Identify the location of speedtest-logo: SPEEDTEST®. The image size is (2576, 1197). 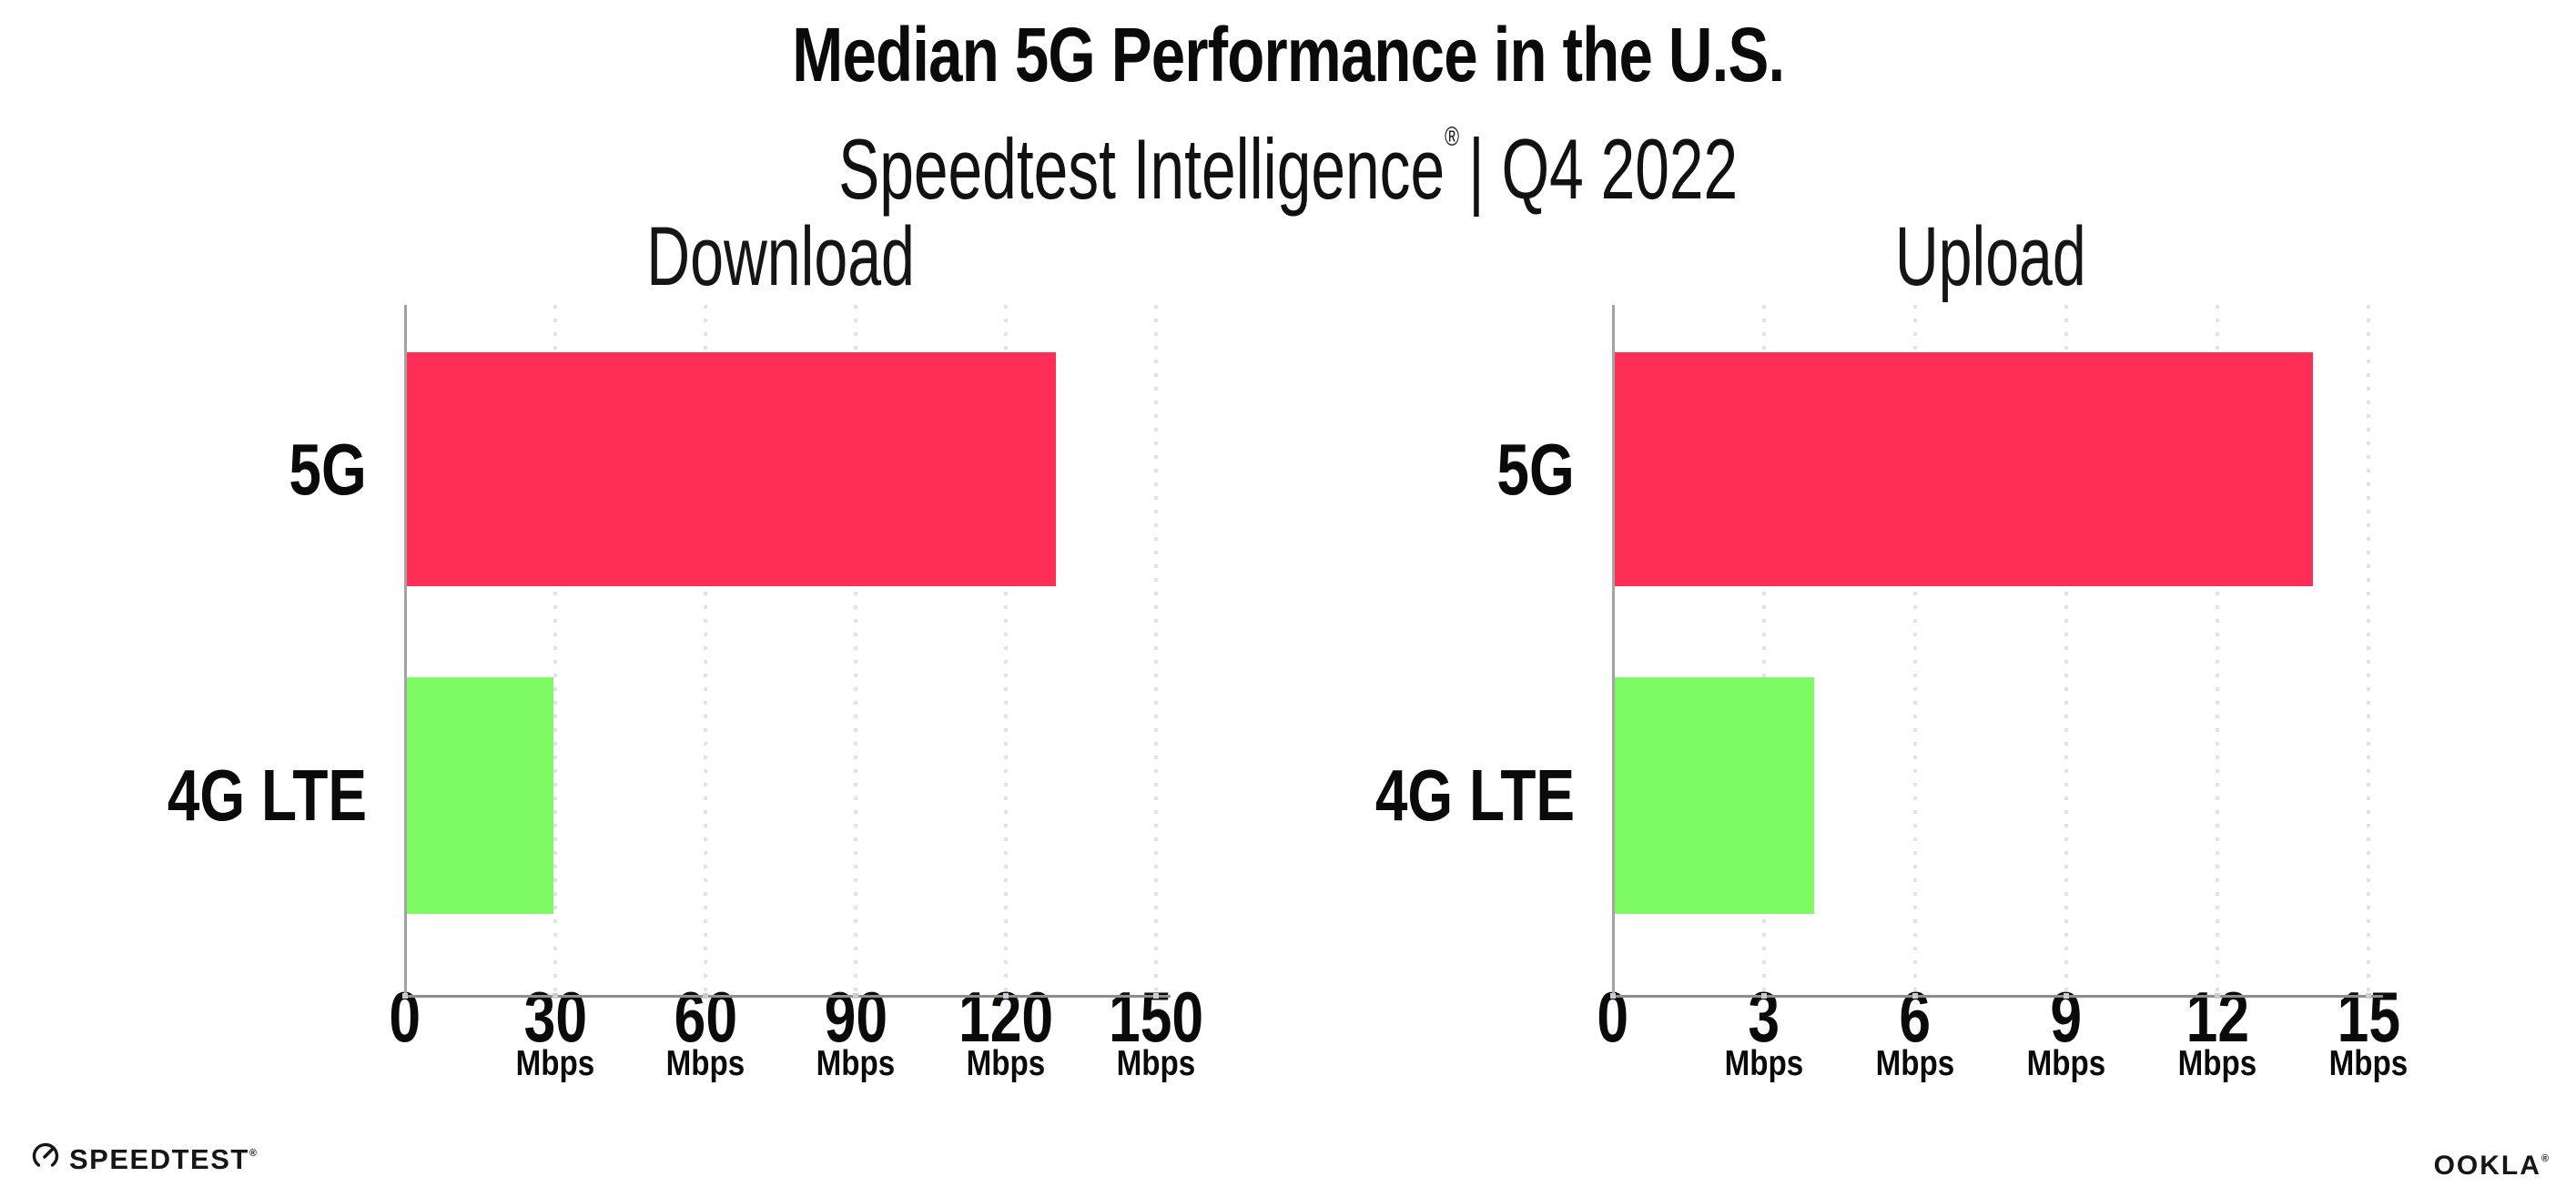
(144, 1156).